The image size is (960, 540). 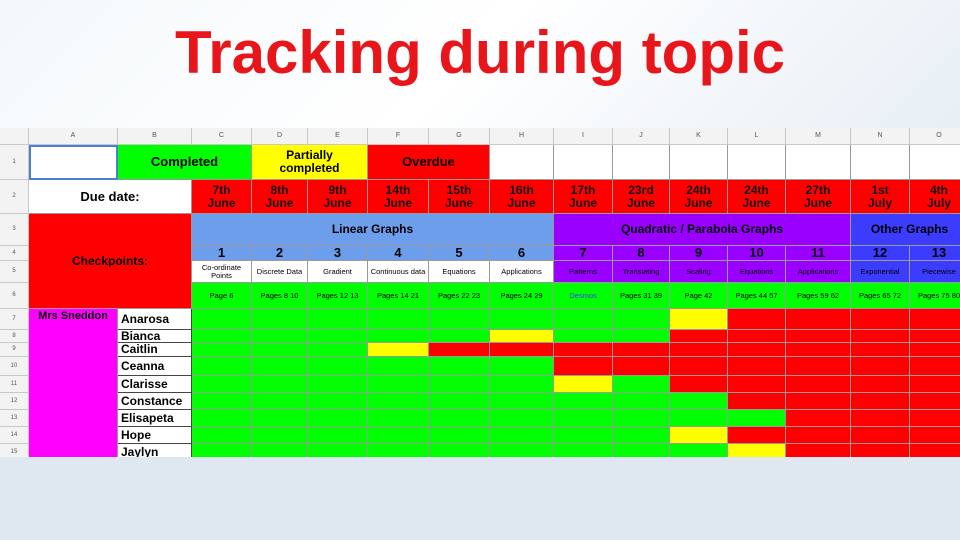 I want to click on row-header: 9, so click(x=14, y=350).